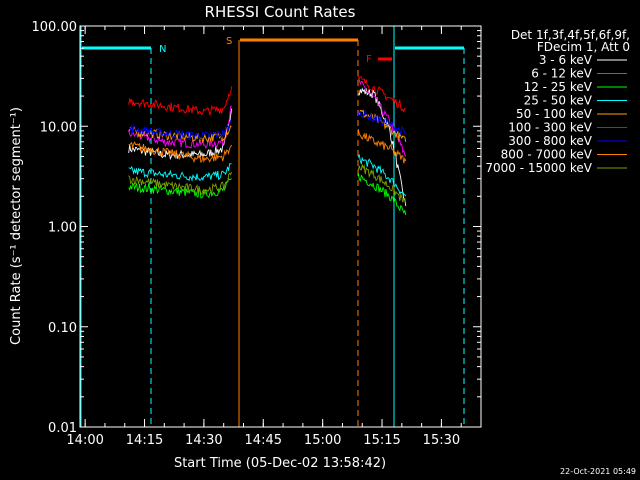 This screenshot has width=640, height=480. Describe the element at coordinates (322, 440) in the screenshot. I see `x-tick-label: 15:00` at that location.